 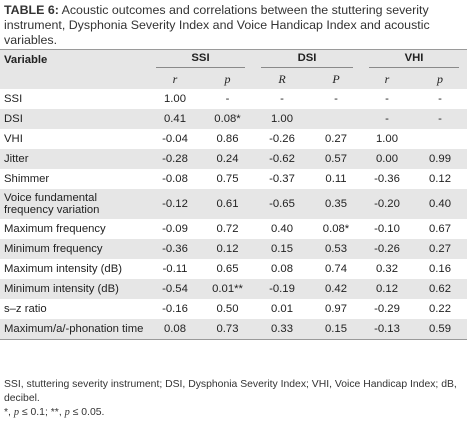 I want to click on table-row: s–z ratio -0.16 0.50 0.01 0.97 -0.29 0.22, so click(x=233, y=309).